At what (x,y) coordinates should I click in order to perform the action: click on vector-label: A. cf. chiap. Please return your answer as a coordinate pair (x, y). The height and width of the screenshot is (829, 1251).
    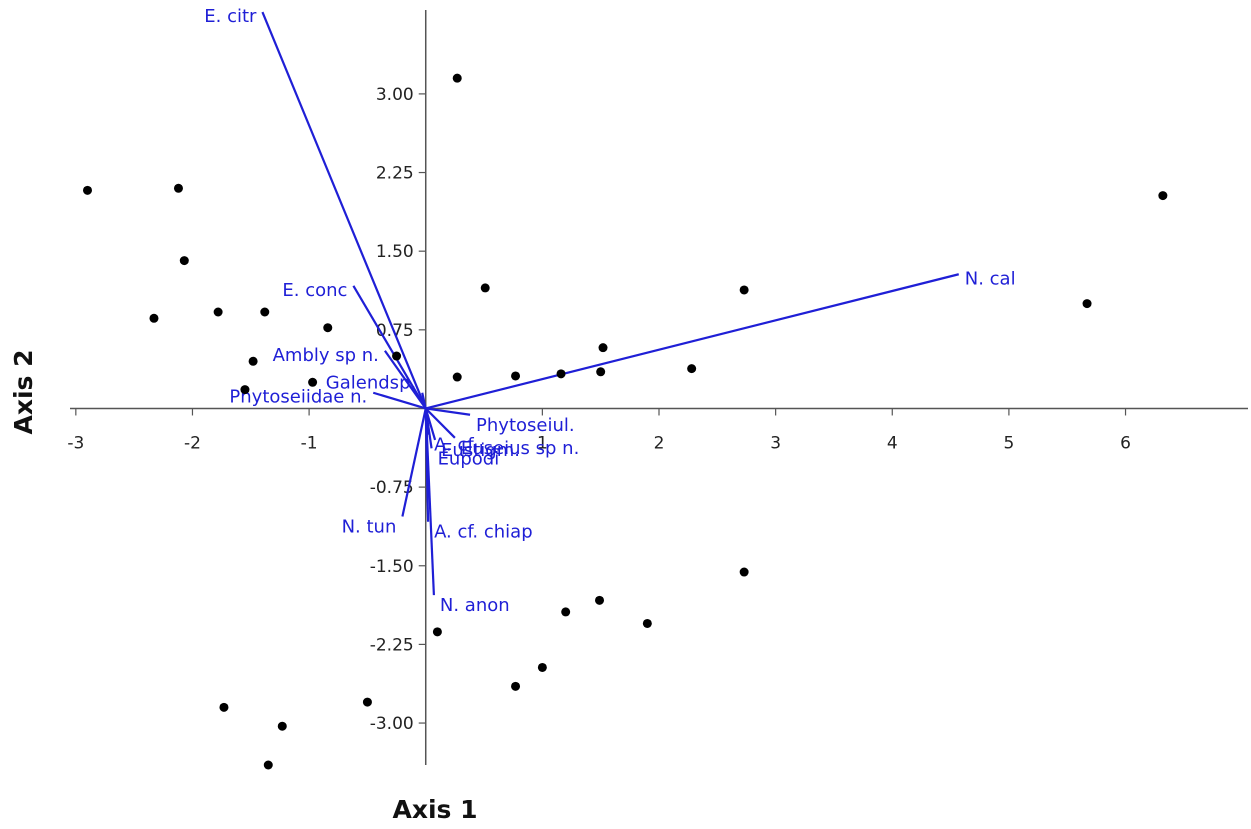
    Looking at the image, I should click on (483, 532).